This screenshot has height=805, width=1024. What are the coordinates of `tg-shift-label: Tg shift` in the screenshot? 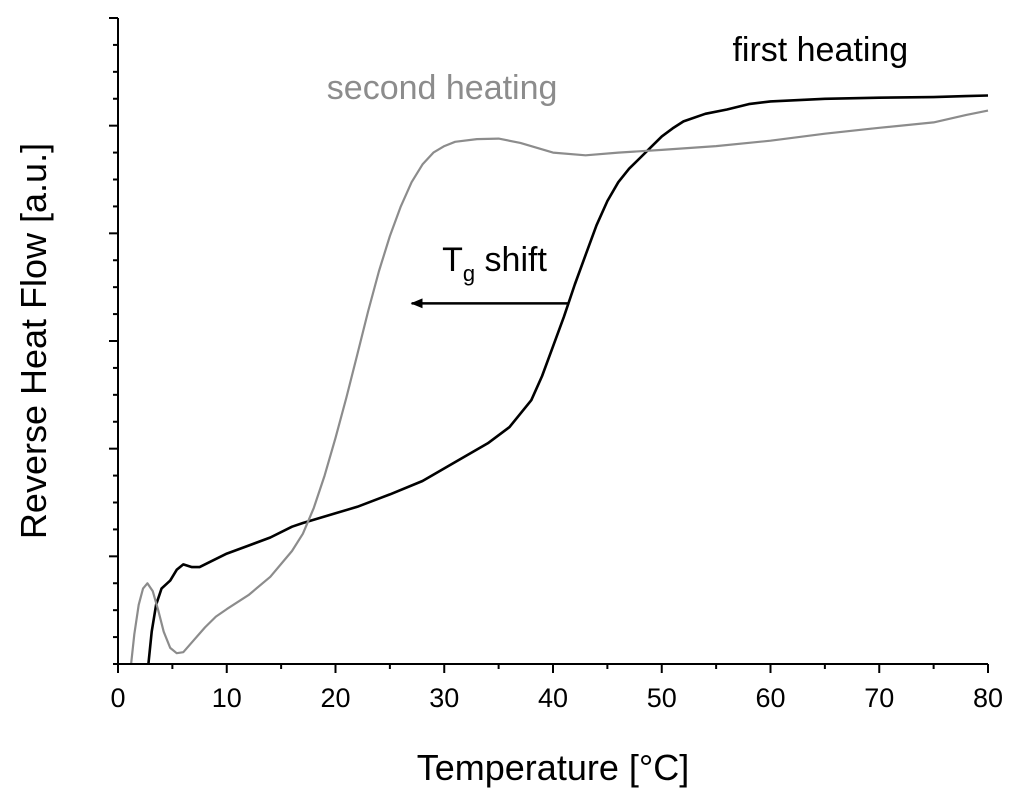 It's located at (494, 263).